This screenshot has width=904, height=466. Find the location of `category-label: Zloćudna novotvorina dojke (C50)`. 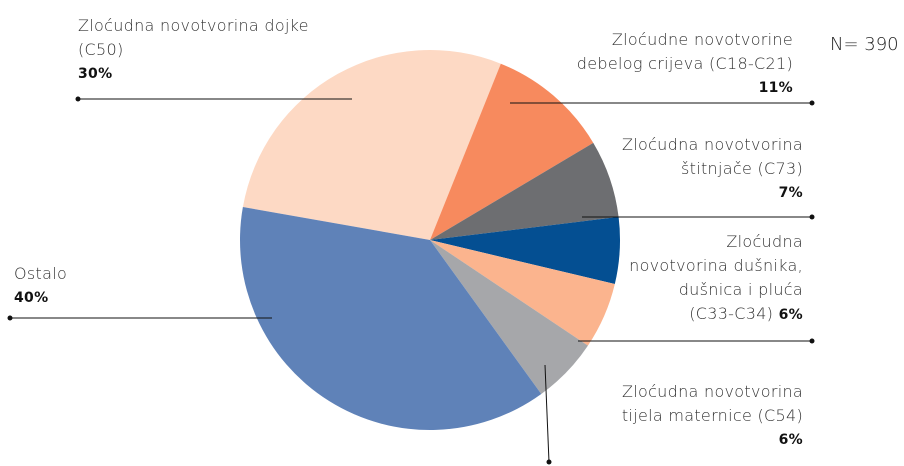

category-label: Zloćudna novotvorina dojke (C50) is located at coordinates (193, 37).